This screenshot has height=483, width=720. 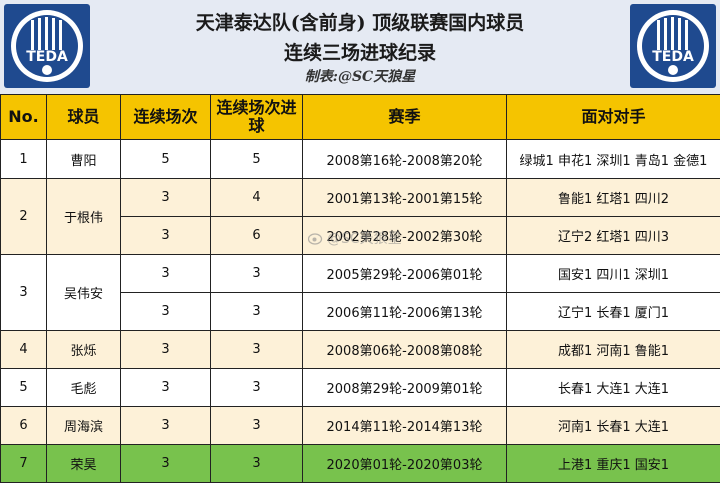 I want to click on credit-line: 制表:@SC天狼星, so click(x=360, y=76).